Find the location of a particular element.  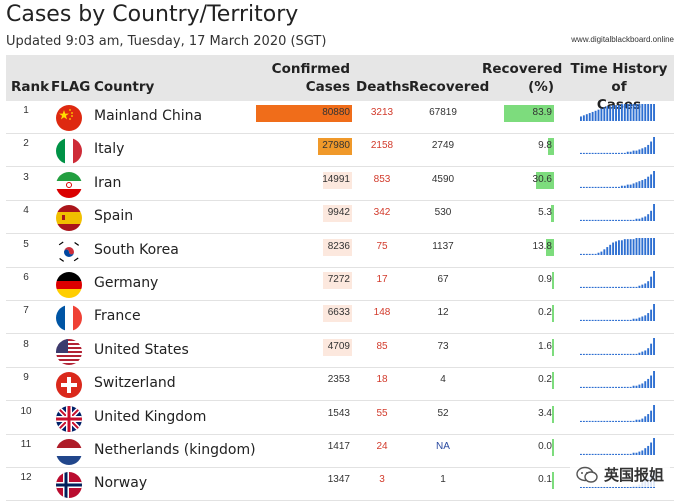

table-row: 10 United Kingdom 1543 55 52 3.4 is located at coordinates (340, 418).